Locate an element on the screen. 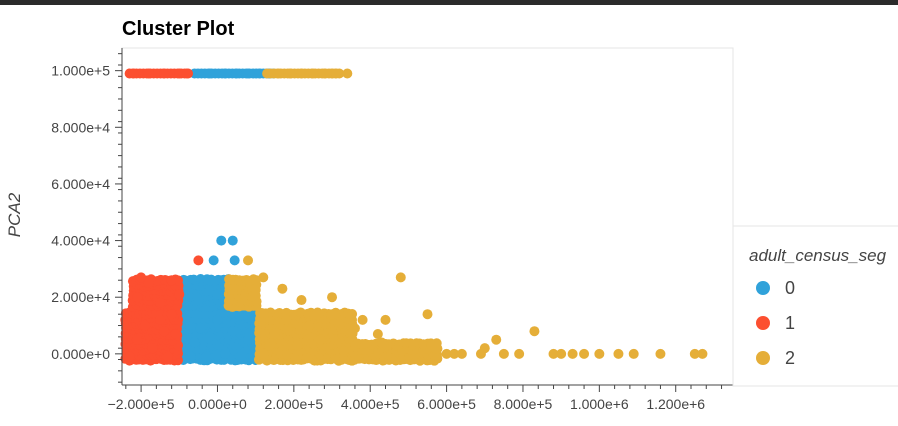  y-tick-label: 8.000e+4 is located at coordinates (80, 127).